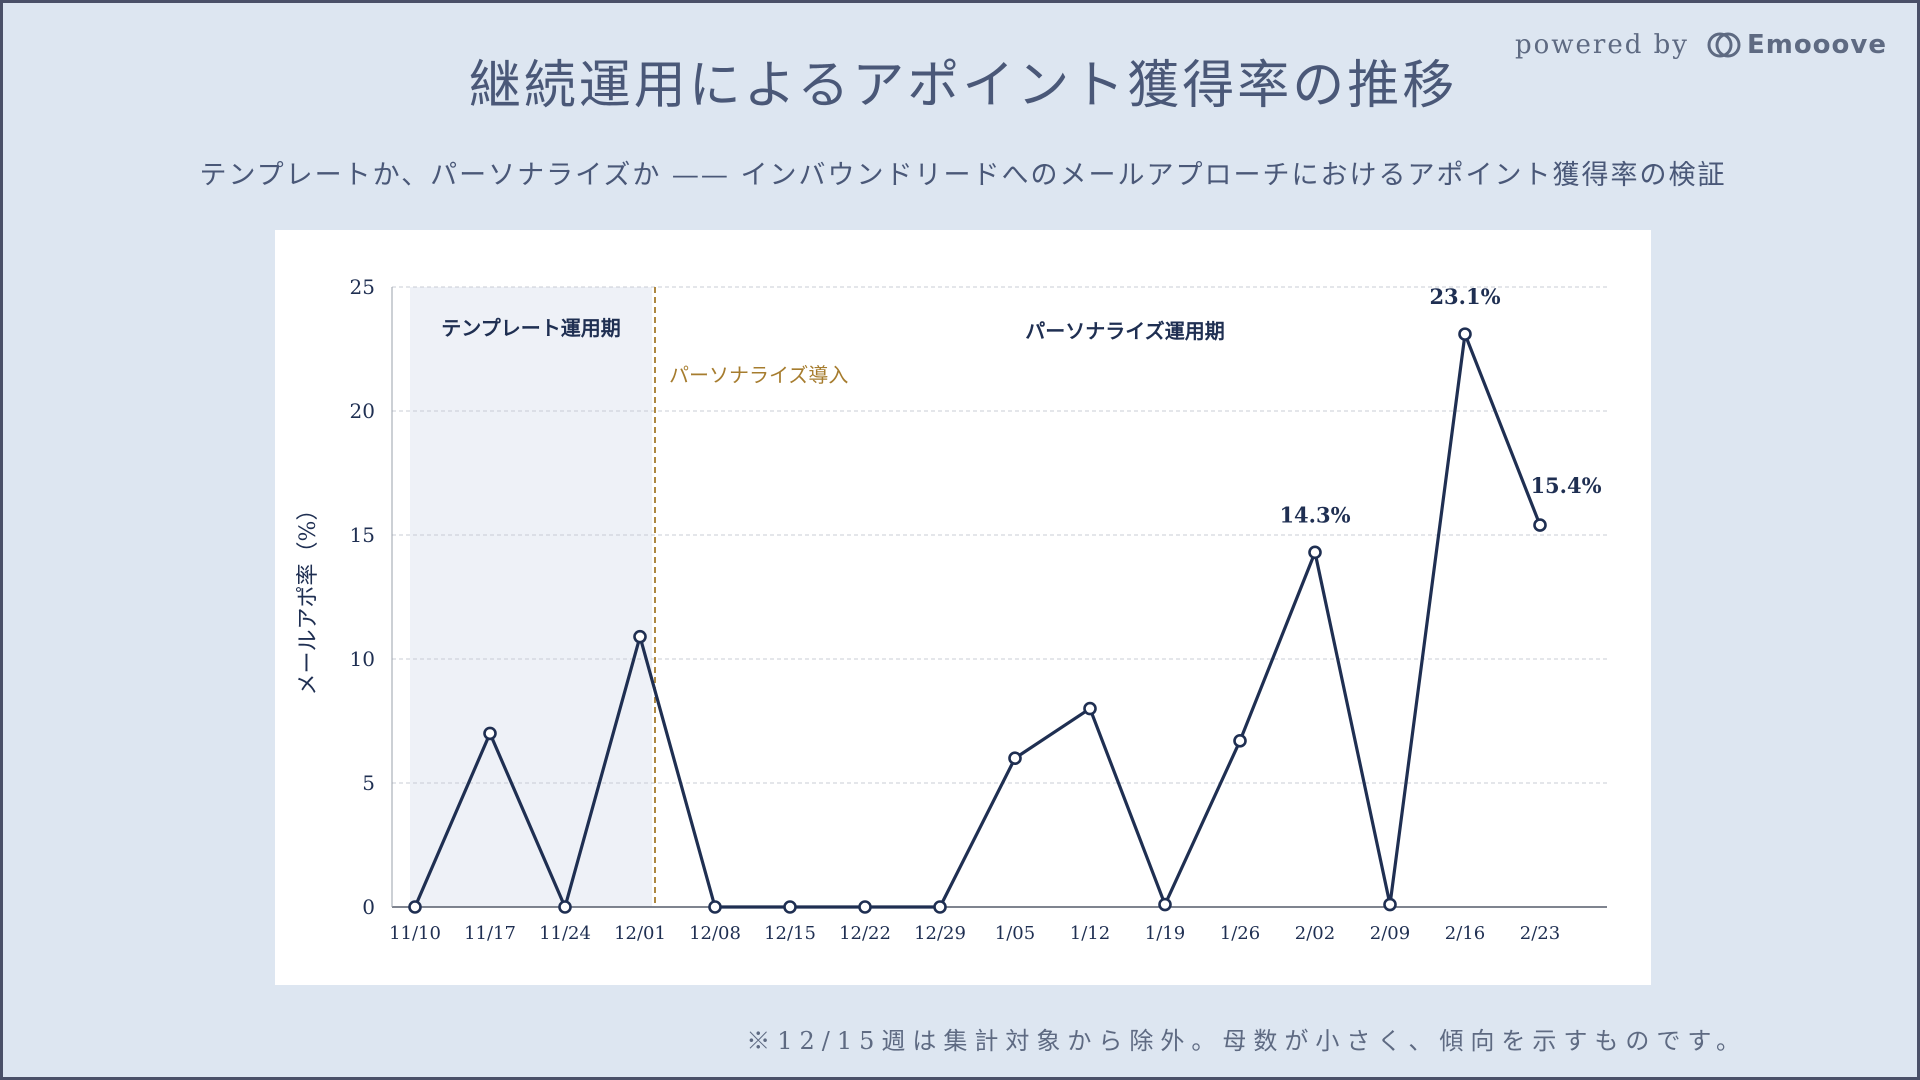 The image size is (1920, 1080). What do you see at coordinates (368, 783) in the screenshot?
I see `y-tick-label: 5` at bounding box center [368, 783].